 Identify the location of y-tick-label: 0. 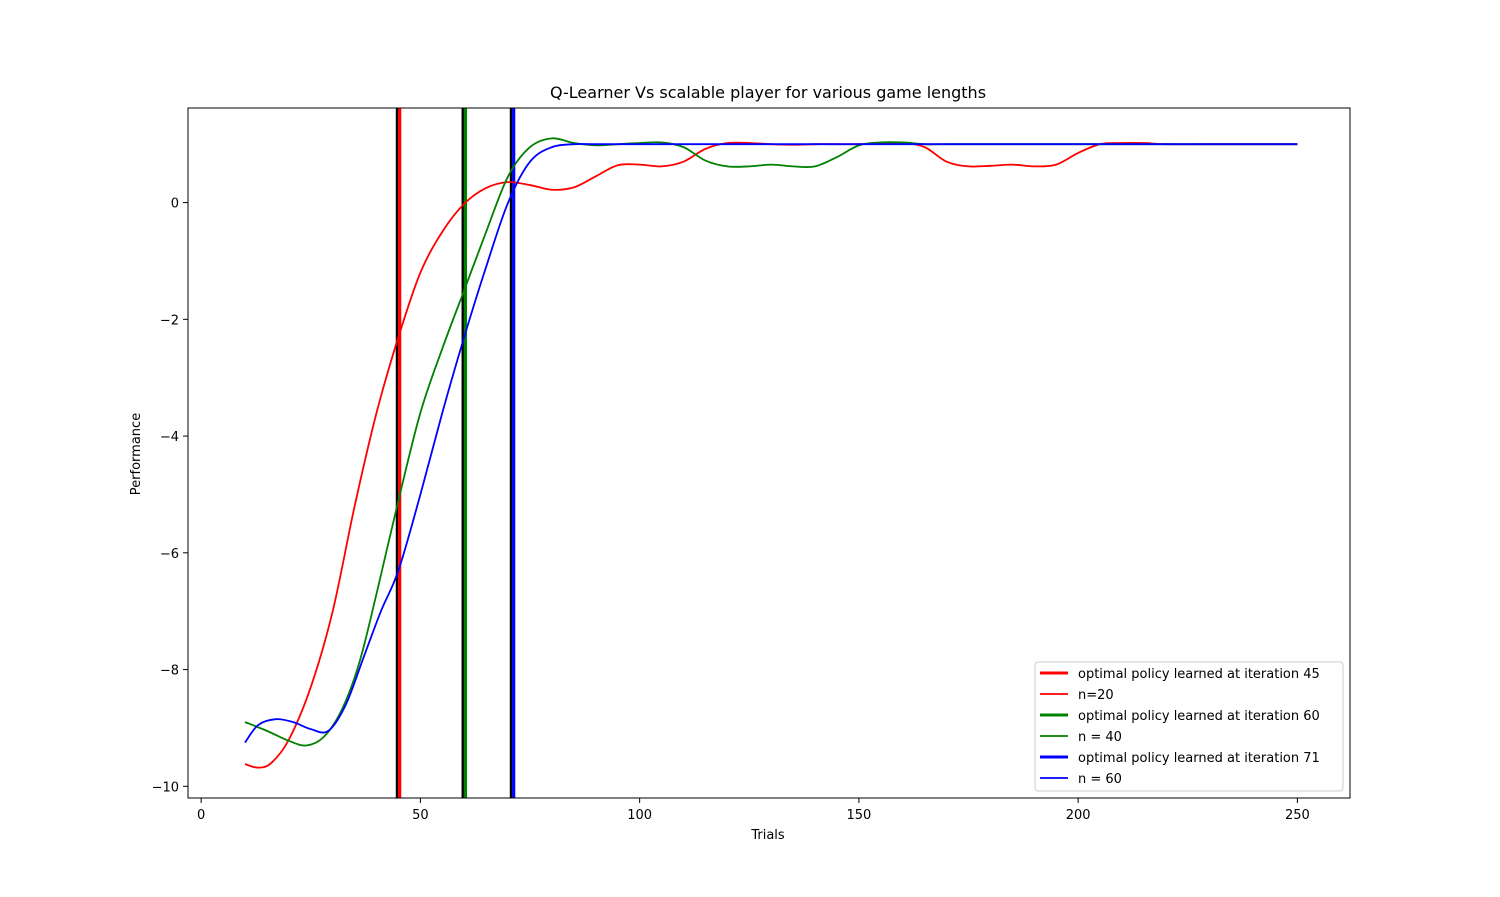
(175, 204).